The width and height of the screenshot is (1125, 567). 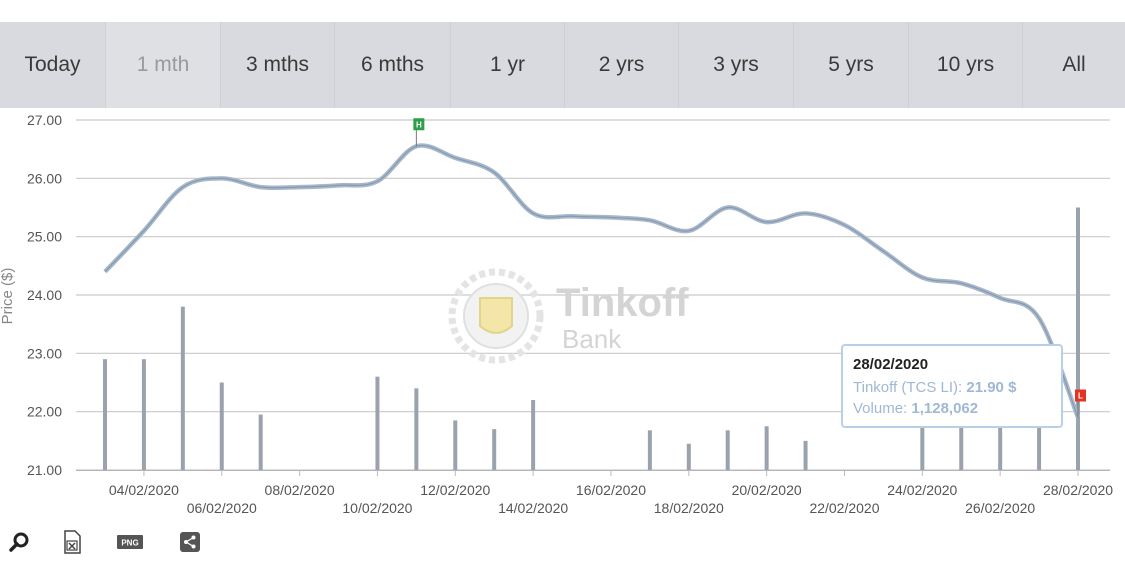 I want to click on x-tick-label: 06/02/2020, so click(x=222, y=508).